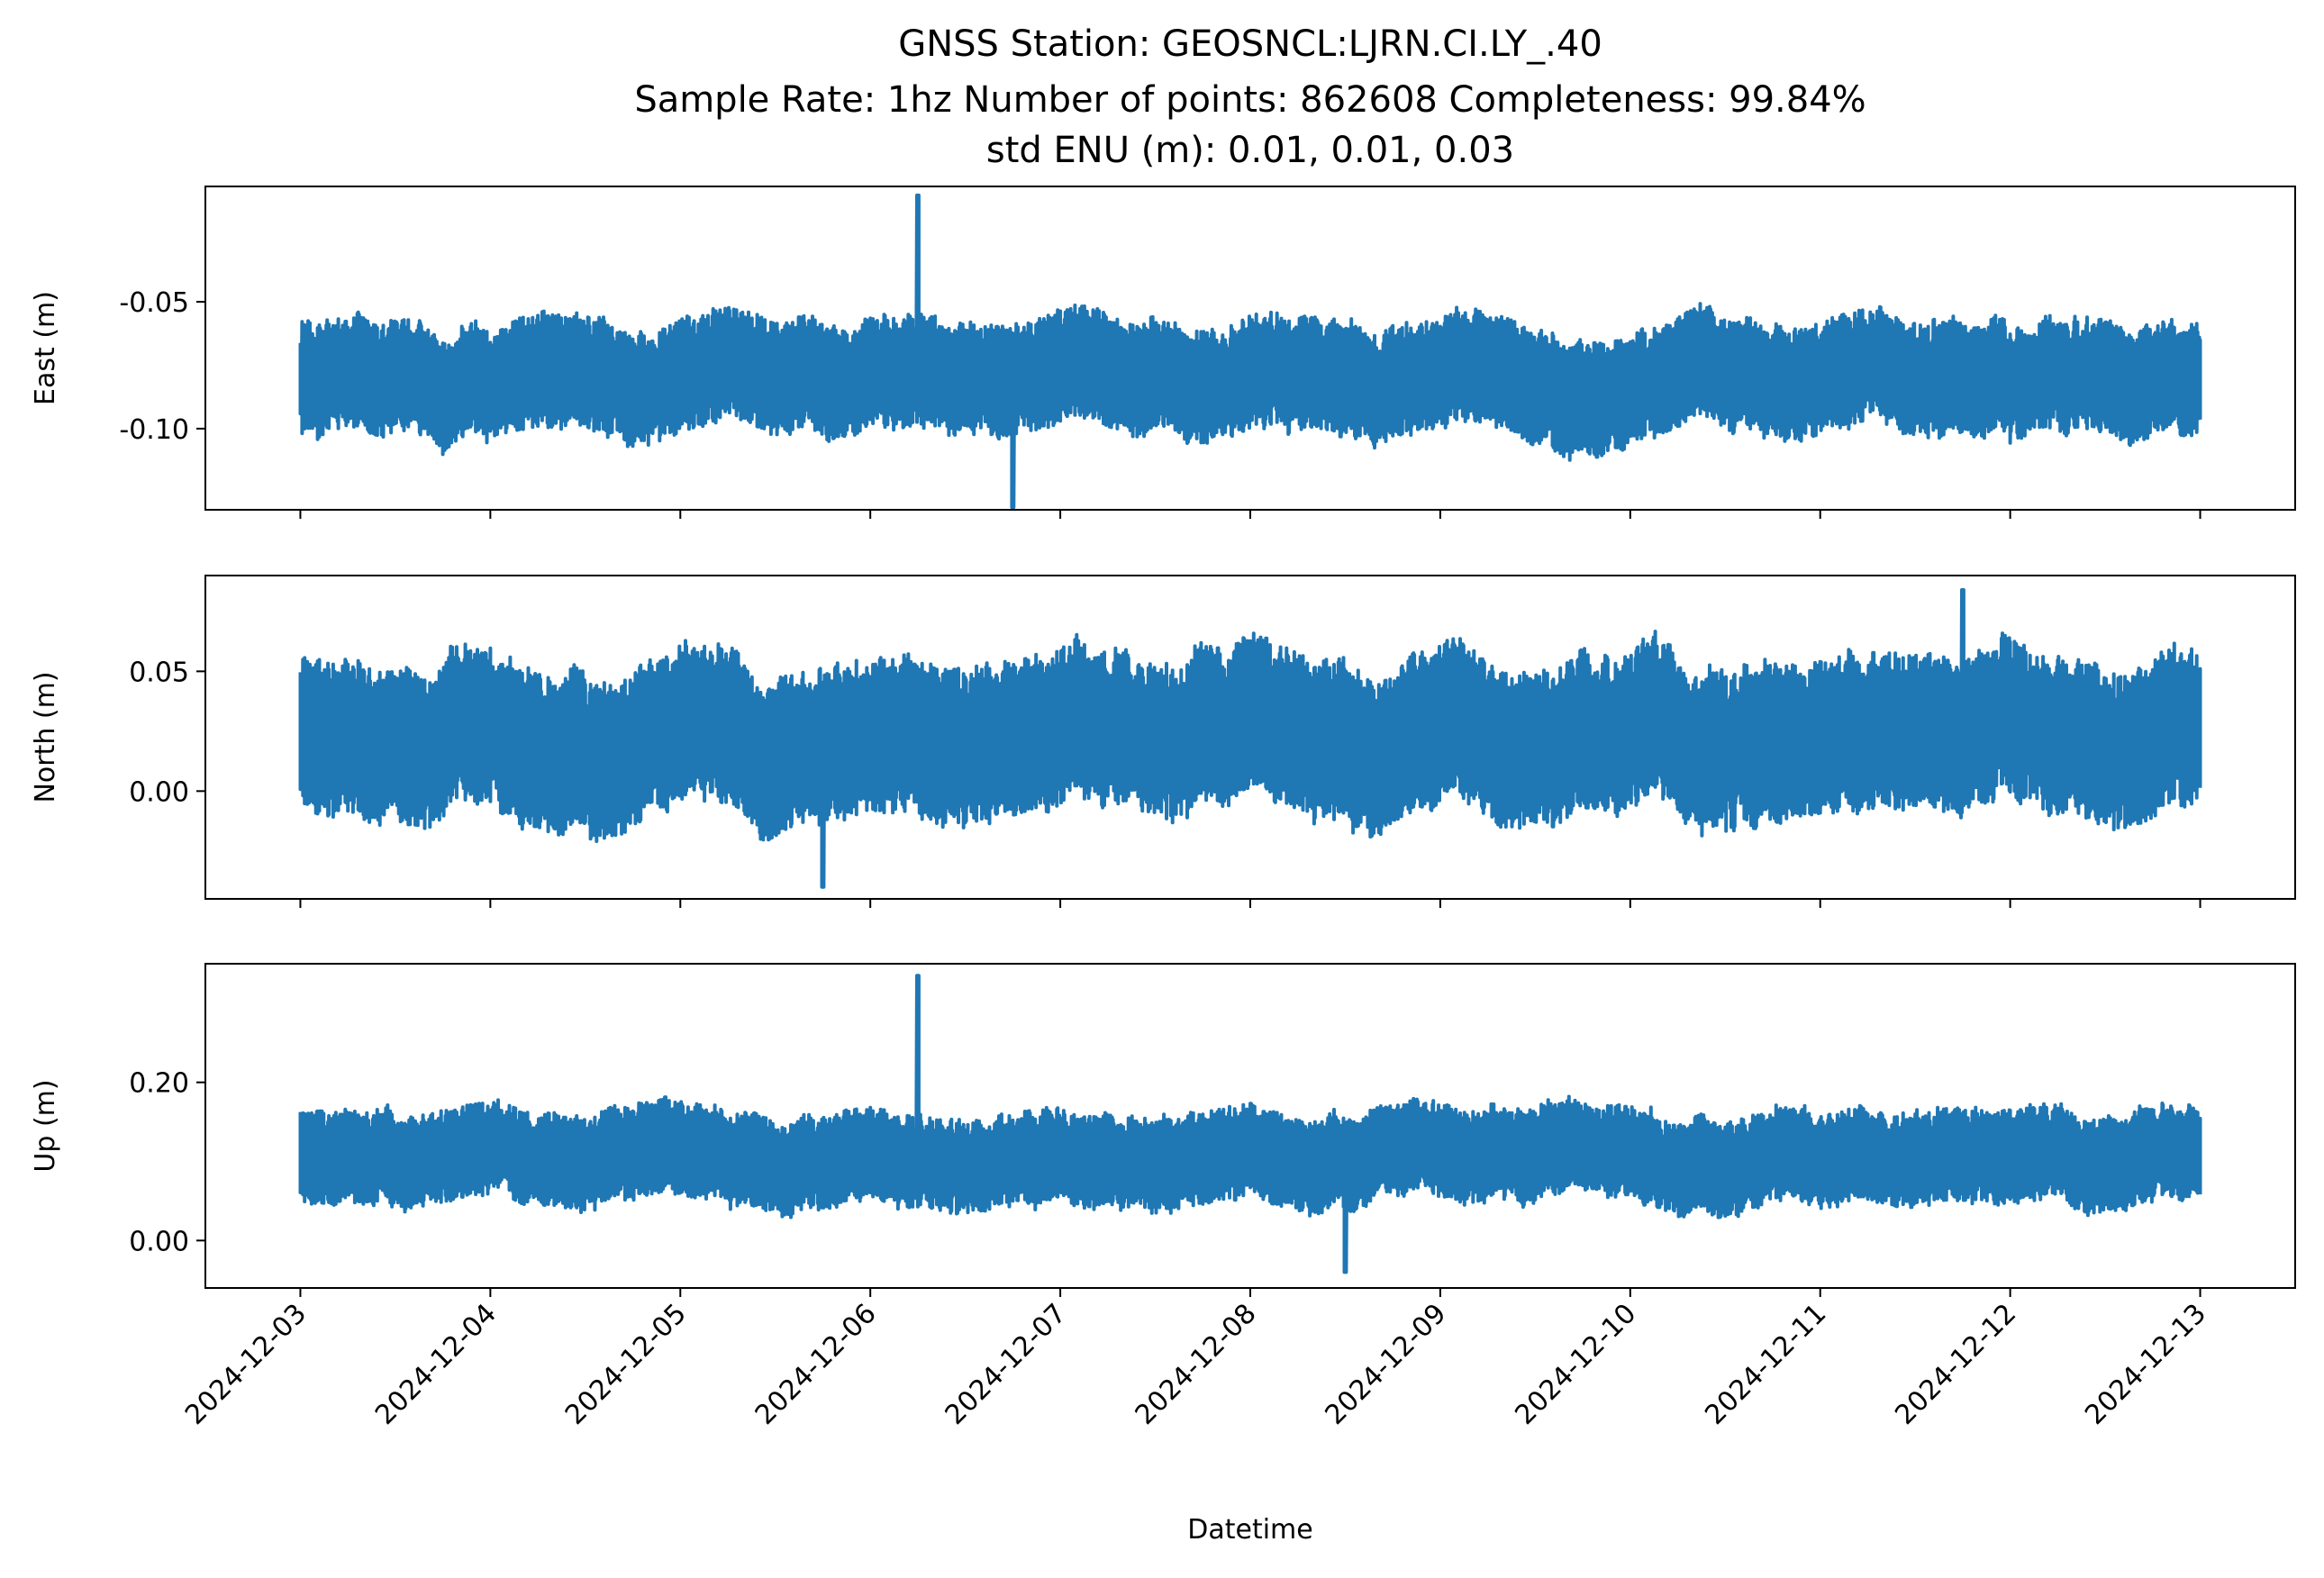 This screenshot has width=2324, height=1578. Describe the element at coordinates (1249, 1530) in the screenshot. I see `x-axis-label: Datetime` at that location.